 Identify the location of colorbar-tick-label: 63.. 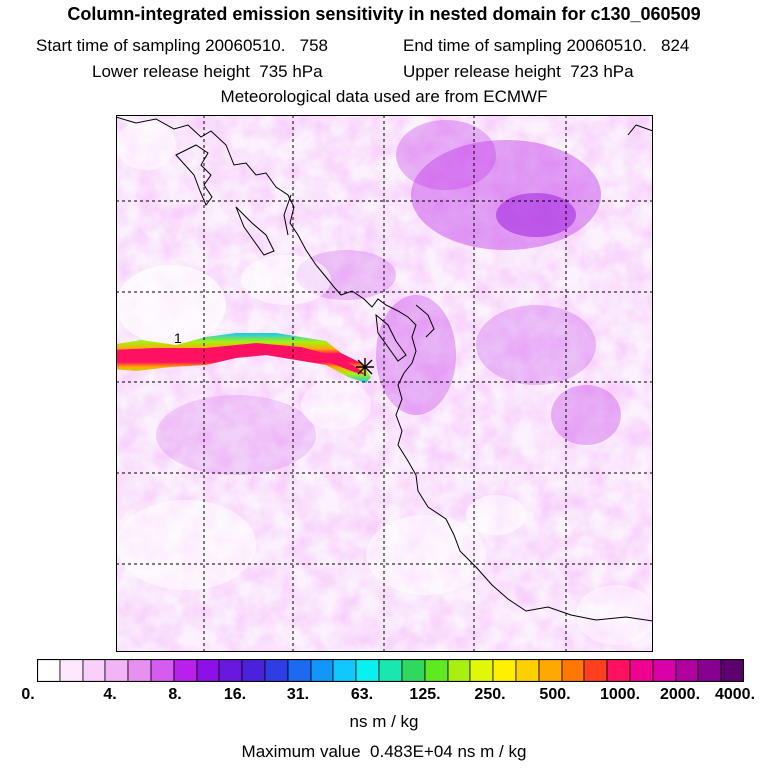
(362, 694).